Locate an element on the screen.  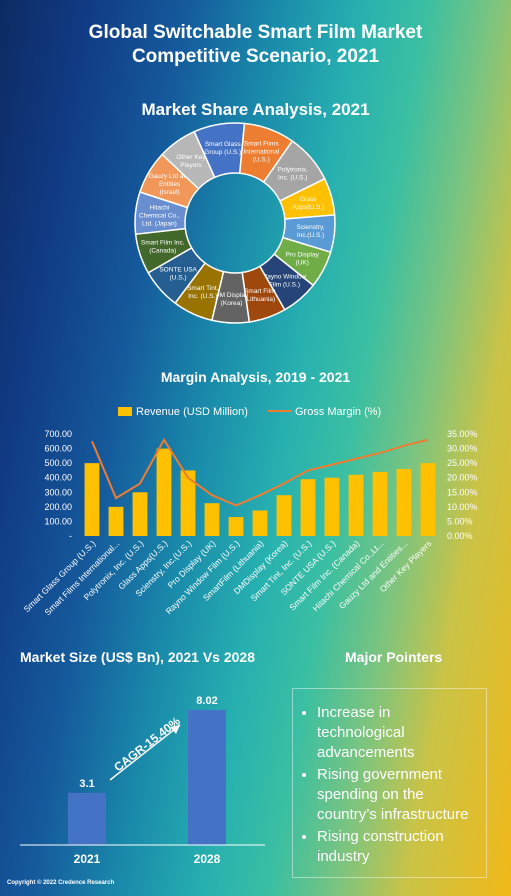
donut-slice-label: Other Key Players is located at coordinates (191, 161).